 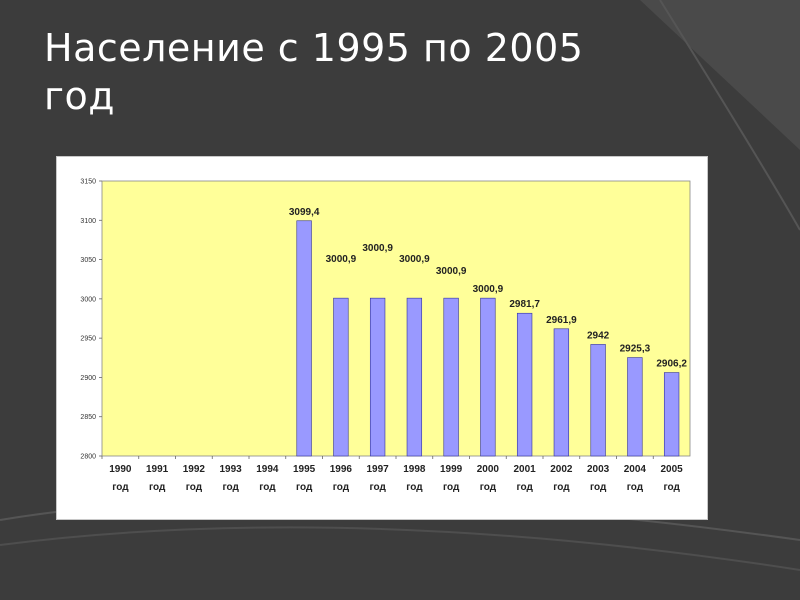 What do you see at coordinates (157, 469) in the screenshot?
I see `x-tick-label: 1991` at bounding box center [157, 469].